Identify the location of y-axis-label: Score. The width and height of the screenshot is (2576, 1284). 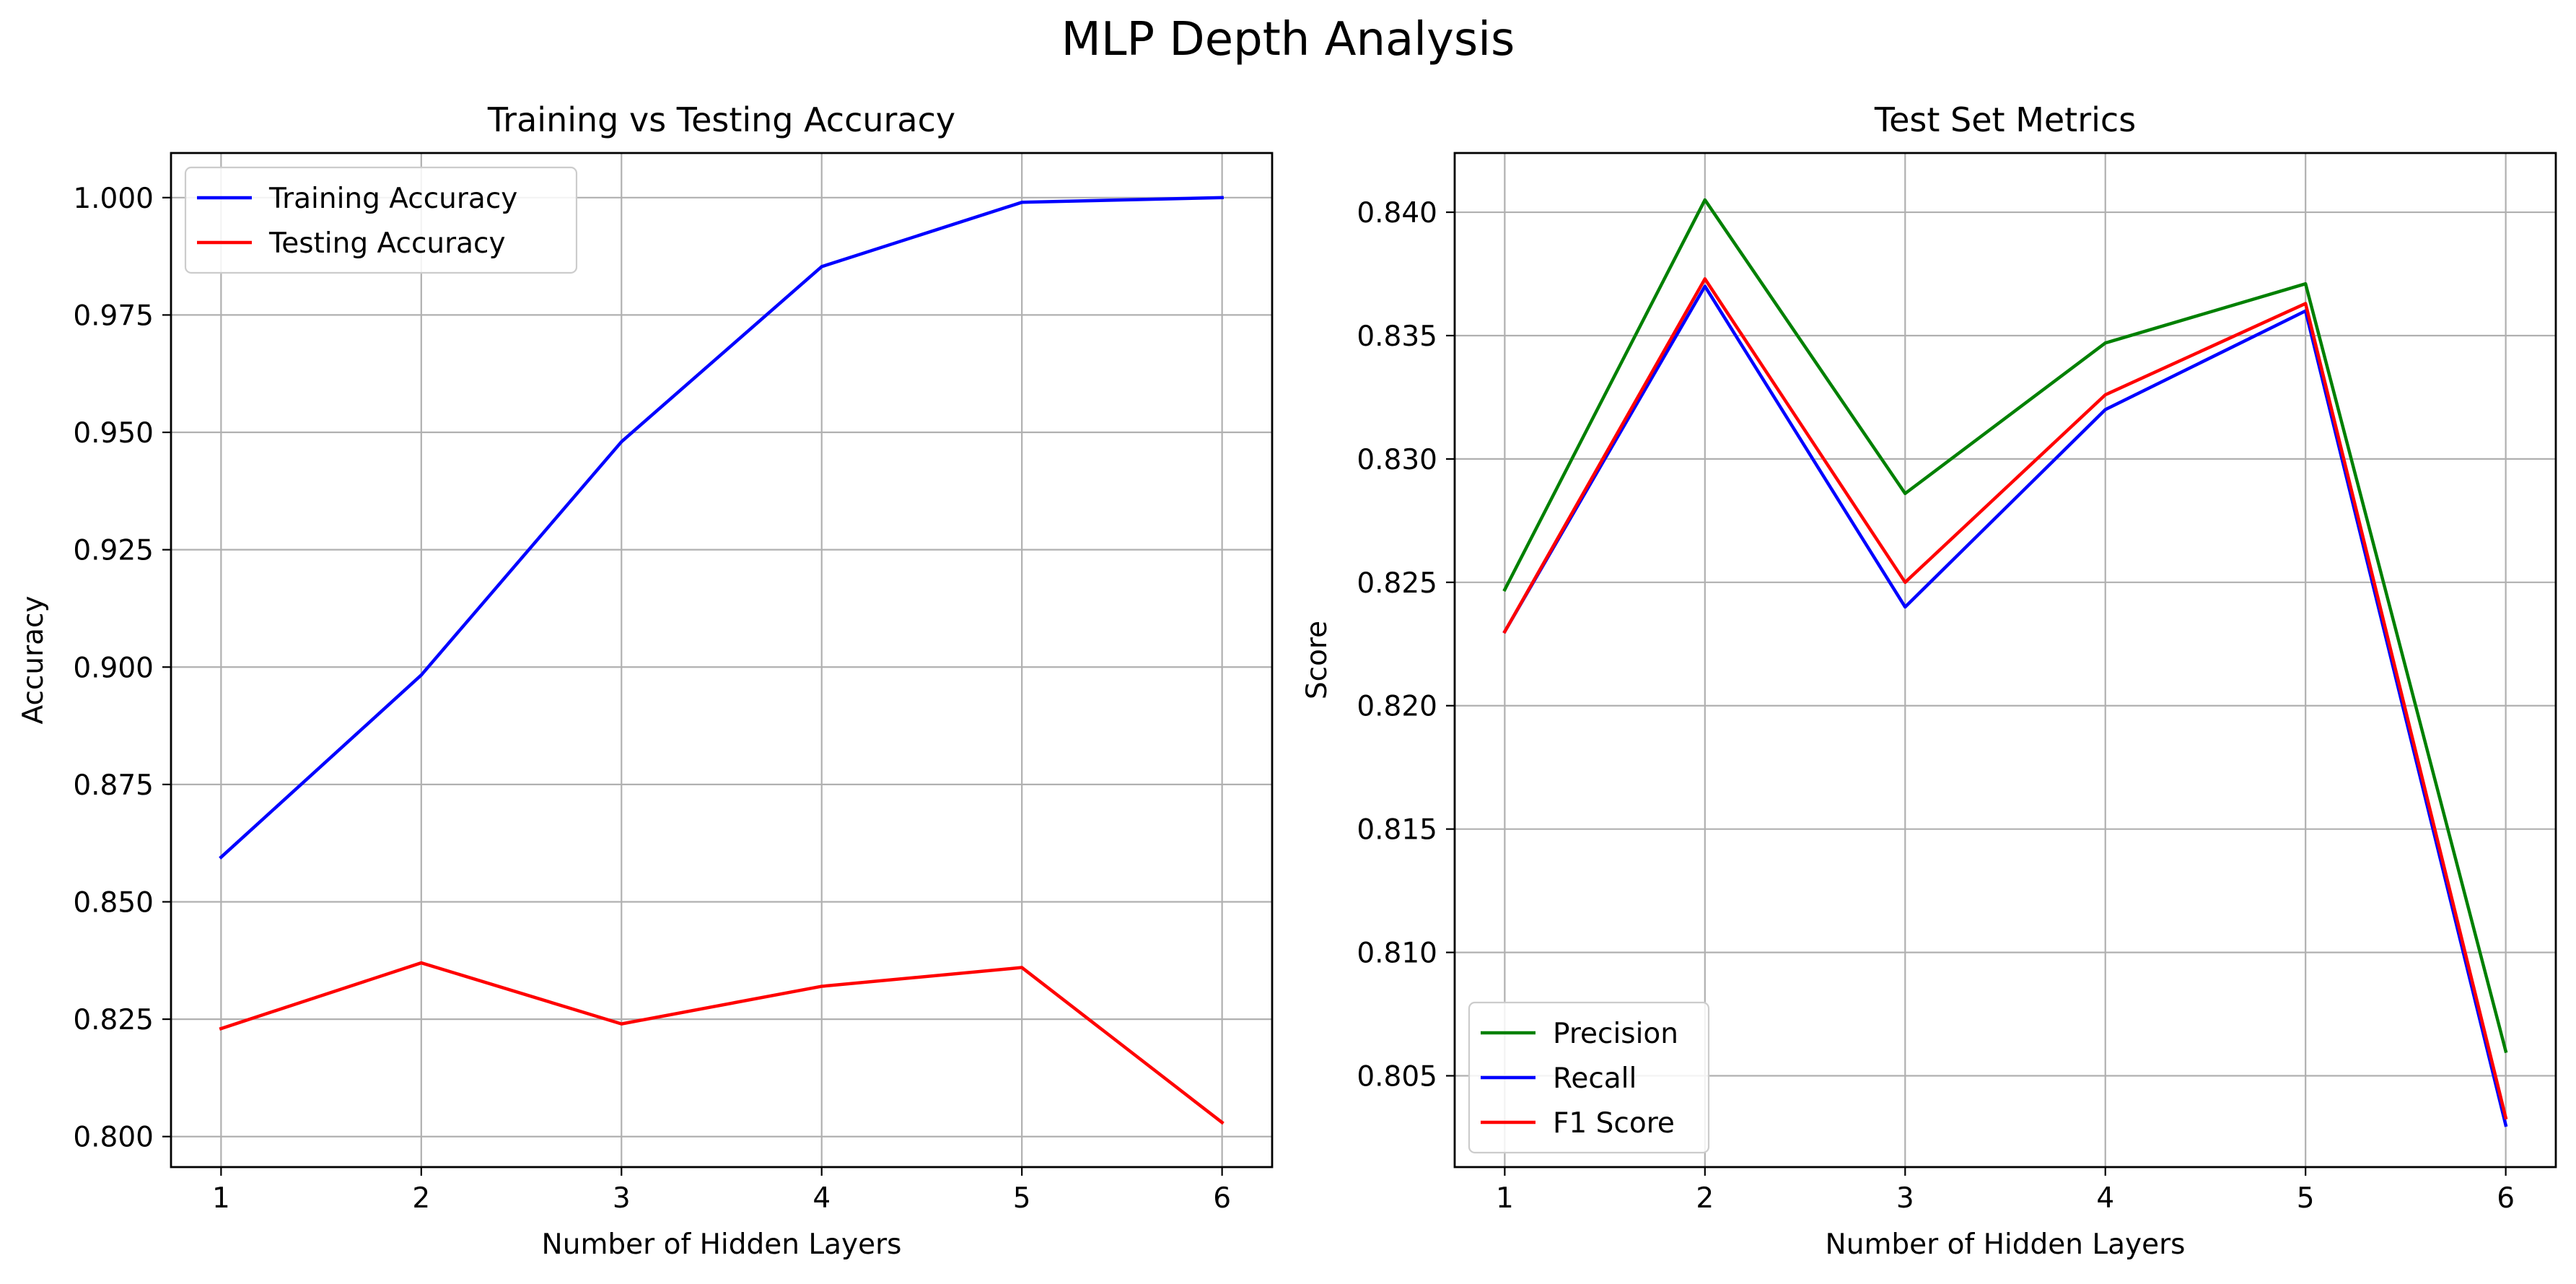
(1317, 660).